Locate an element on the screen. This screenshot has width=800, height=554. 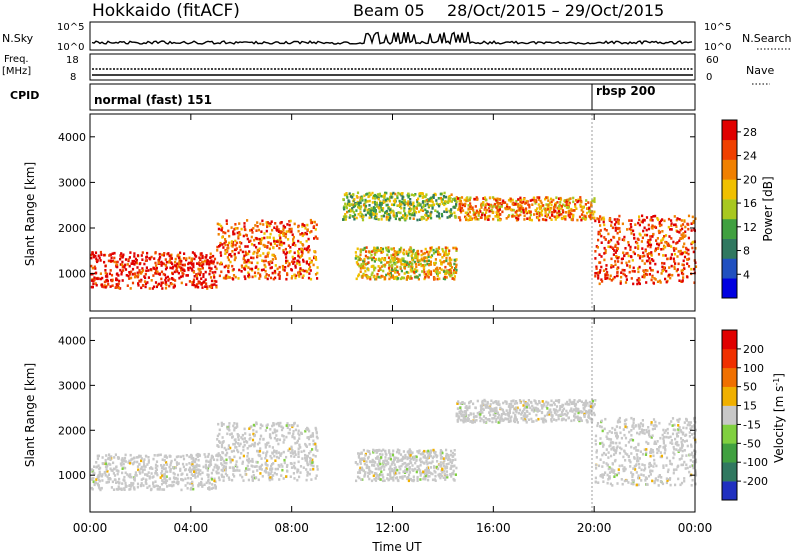
nsky-trace is located at coordinates (392, 38).